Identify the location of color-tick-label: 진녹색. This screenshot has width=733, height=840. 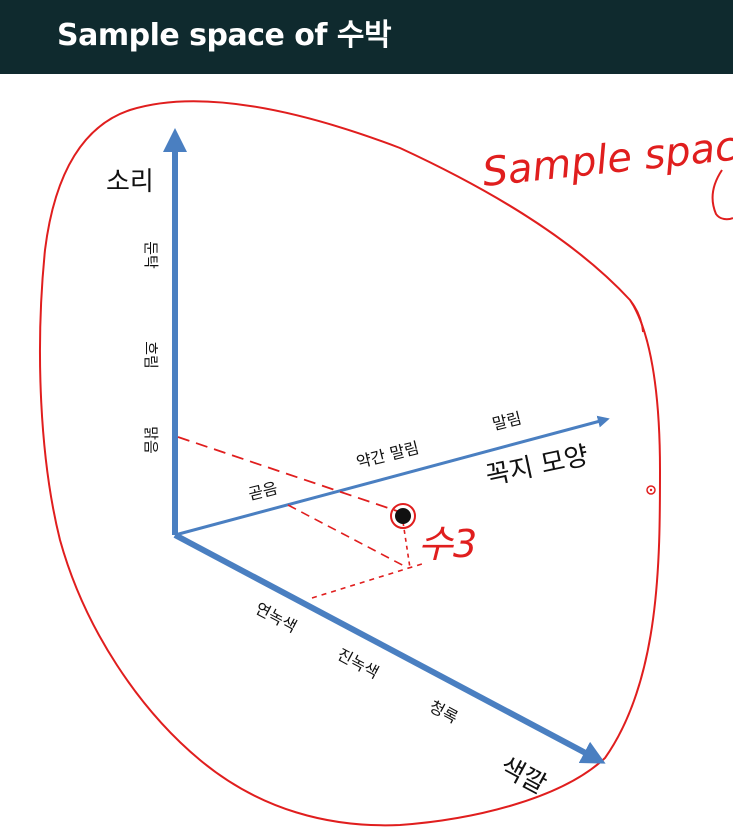
(358, 664).